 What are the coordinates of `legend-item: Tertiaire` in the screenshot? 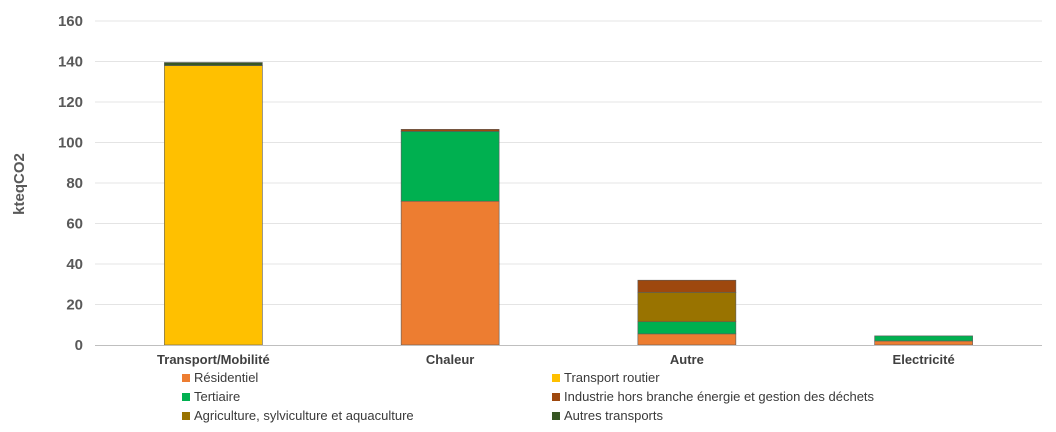 It's located at (211, 396).